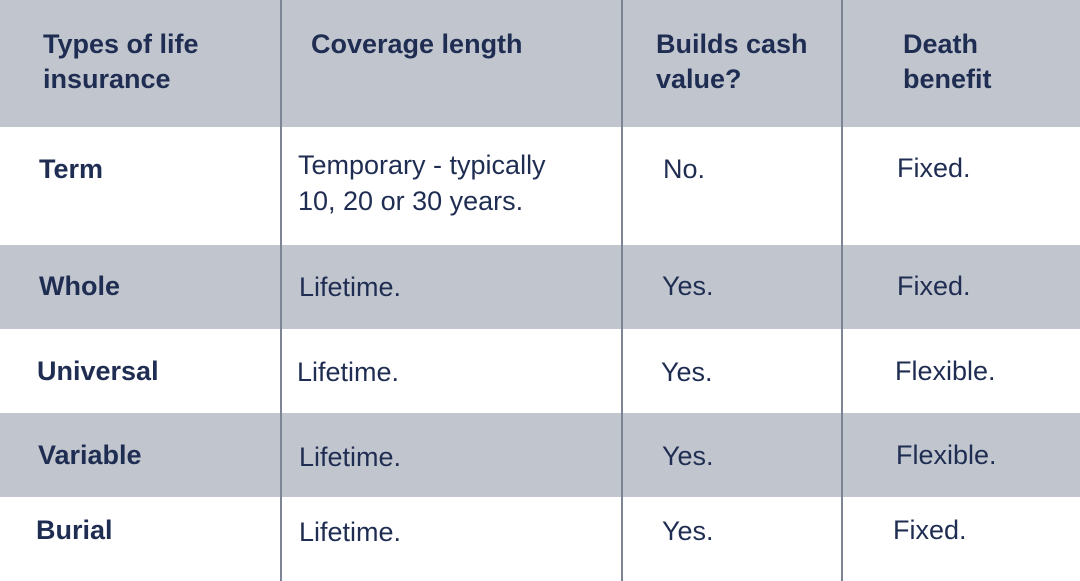 The image size is (1080, 581). What do you see at coordinates (417, 44) in the screenshot?
I see `header-coverage: Coverage length` at bounding box center [417, 44].